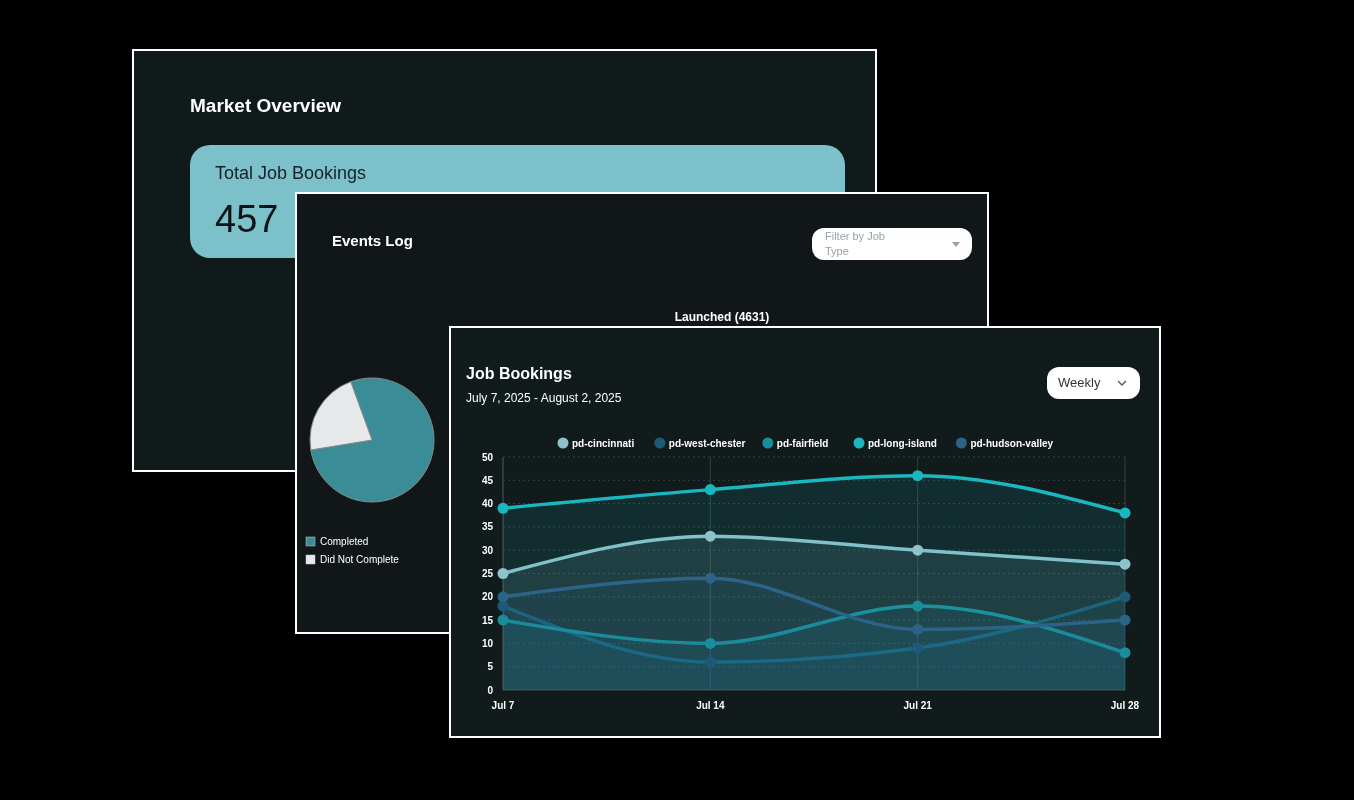 This screenshot has width=1354, height=800. Describe the element at coordinates (487, 504) in the screenshot. I see `y-tick-label: 40` at that location.